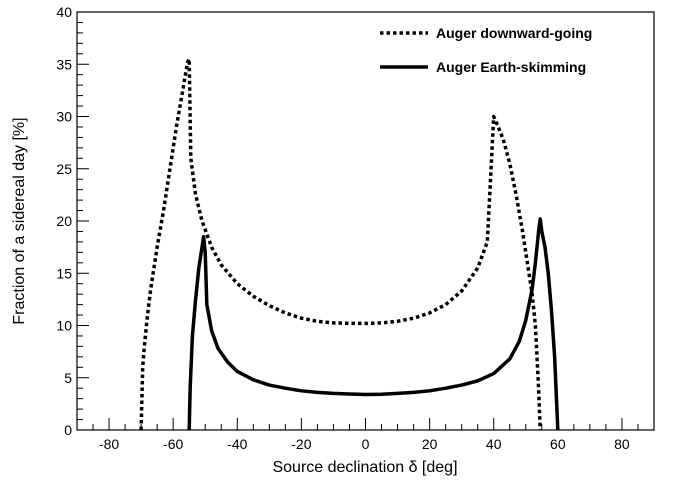  What do you see at coordinates (430, 444) in the screenshot?
I see `x-tick-label: 20` at bounding box center [430, 444].